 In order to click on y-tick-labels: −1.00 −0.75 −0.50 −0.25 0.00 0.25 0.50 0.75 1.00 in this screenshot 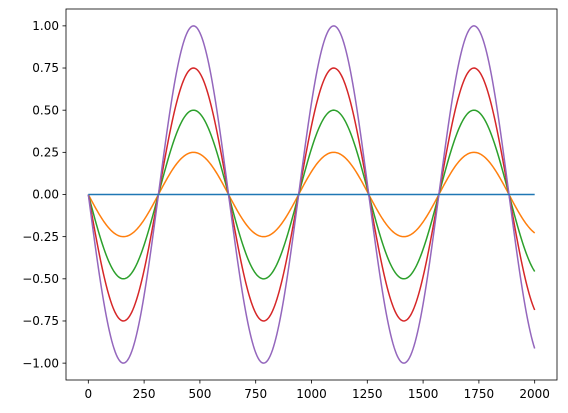, I will do `click(40, 194)`.